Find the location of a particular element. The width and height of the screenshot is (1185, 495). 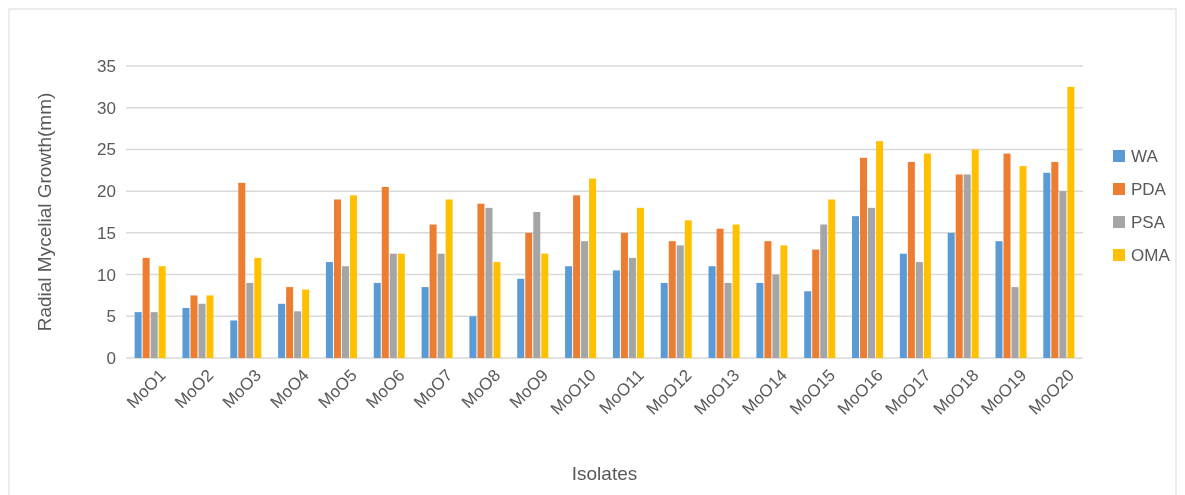

y-tick-label: 35 is located at coordinates (106, 66).